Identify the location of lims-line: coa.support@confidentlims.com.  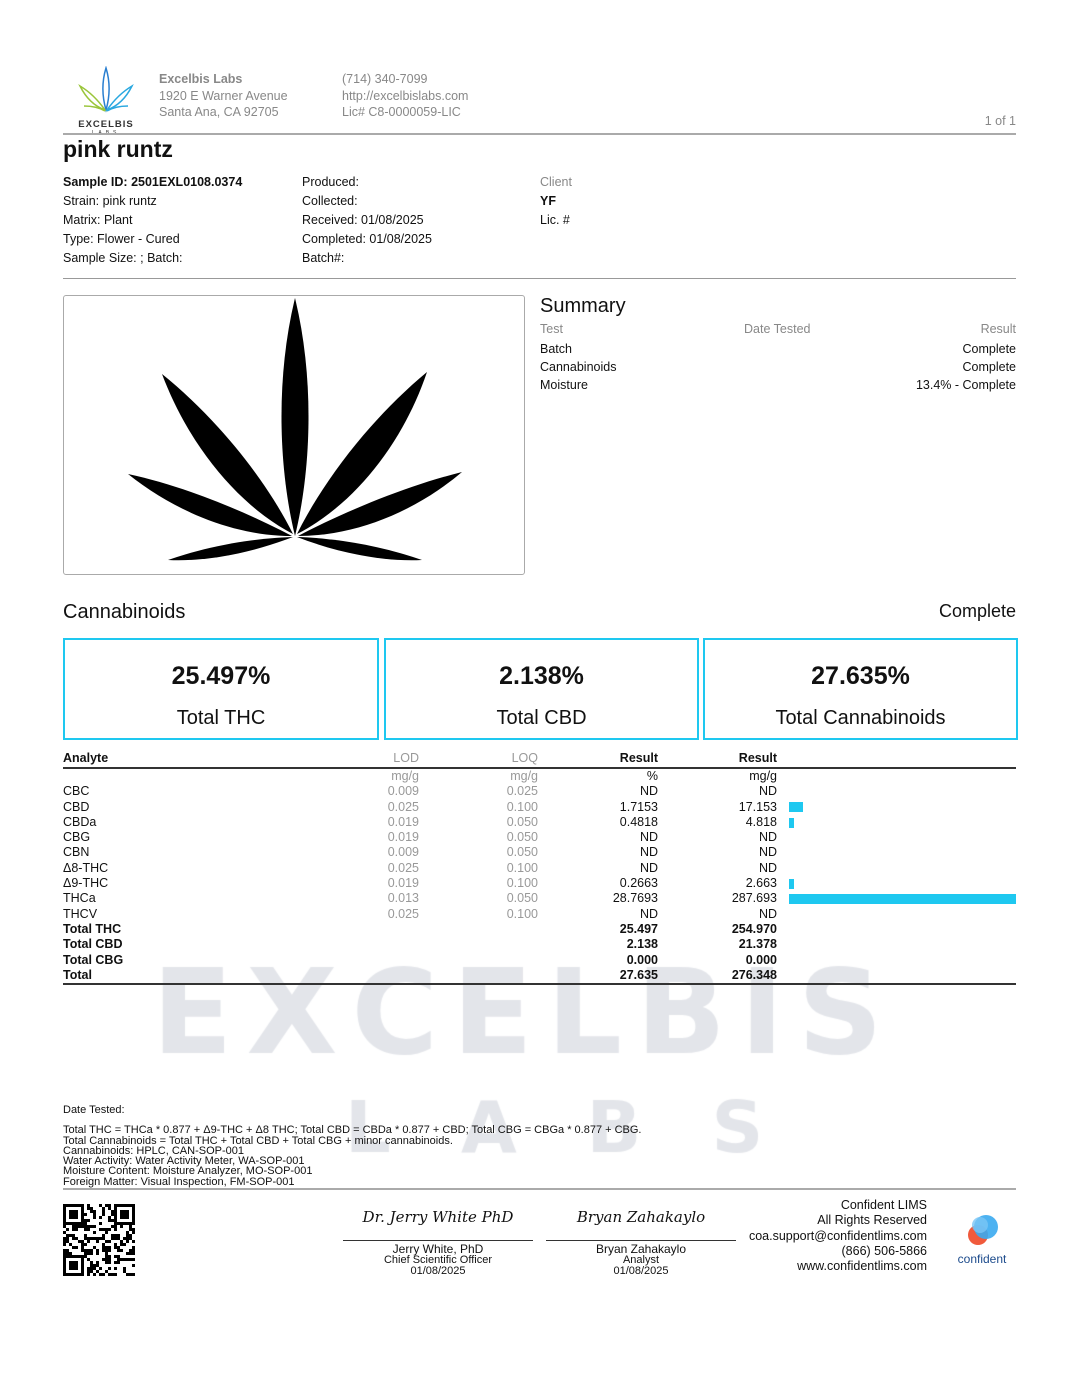
(837, 1235).